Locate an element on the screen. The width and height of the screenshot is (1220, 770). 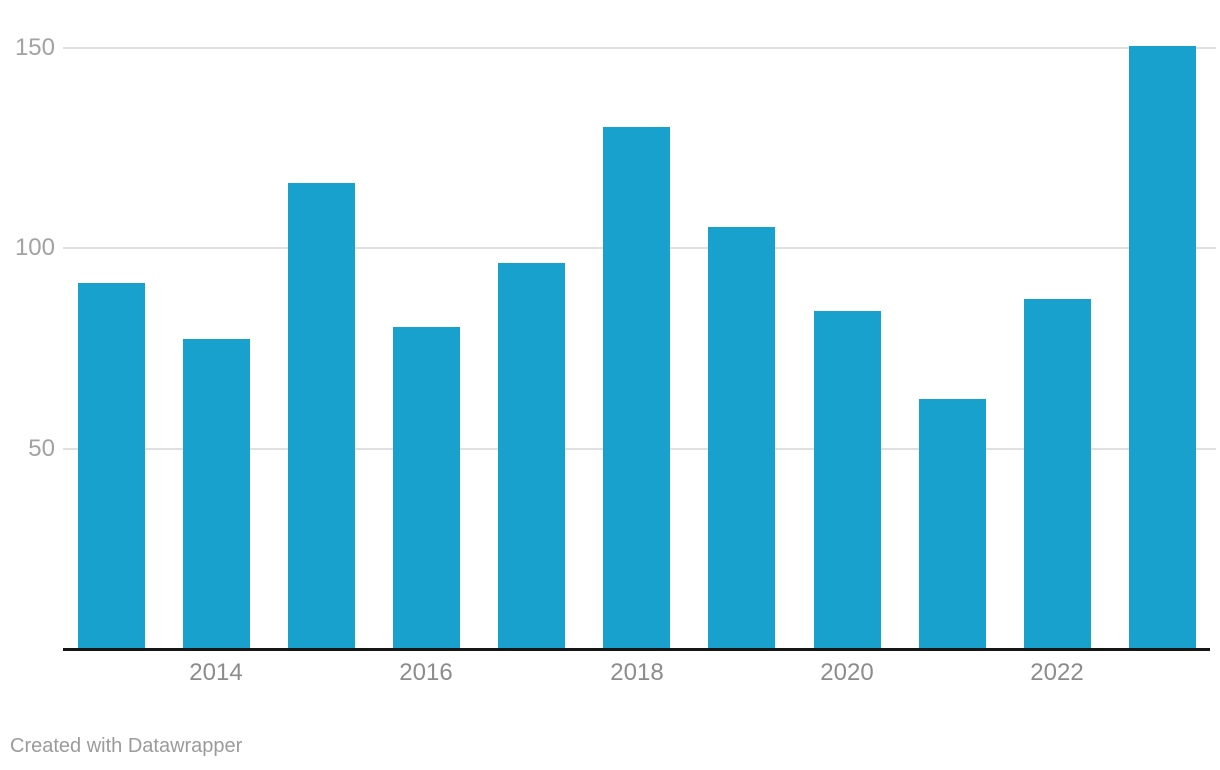
x-tick-label-2022: 2022 is located at coordinates (1057, 672).